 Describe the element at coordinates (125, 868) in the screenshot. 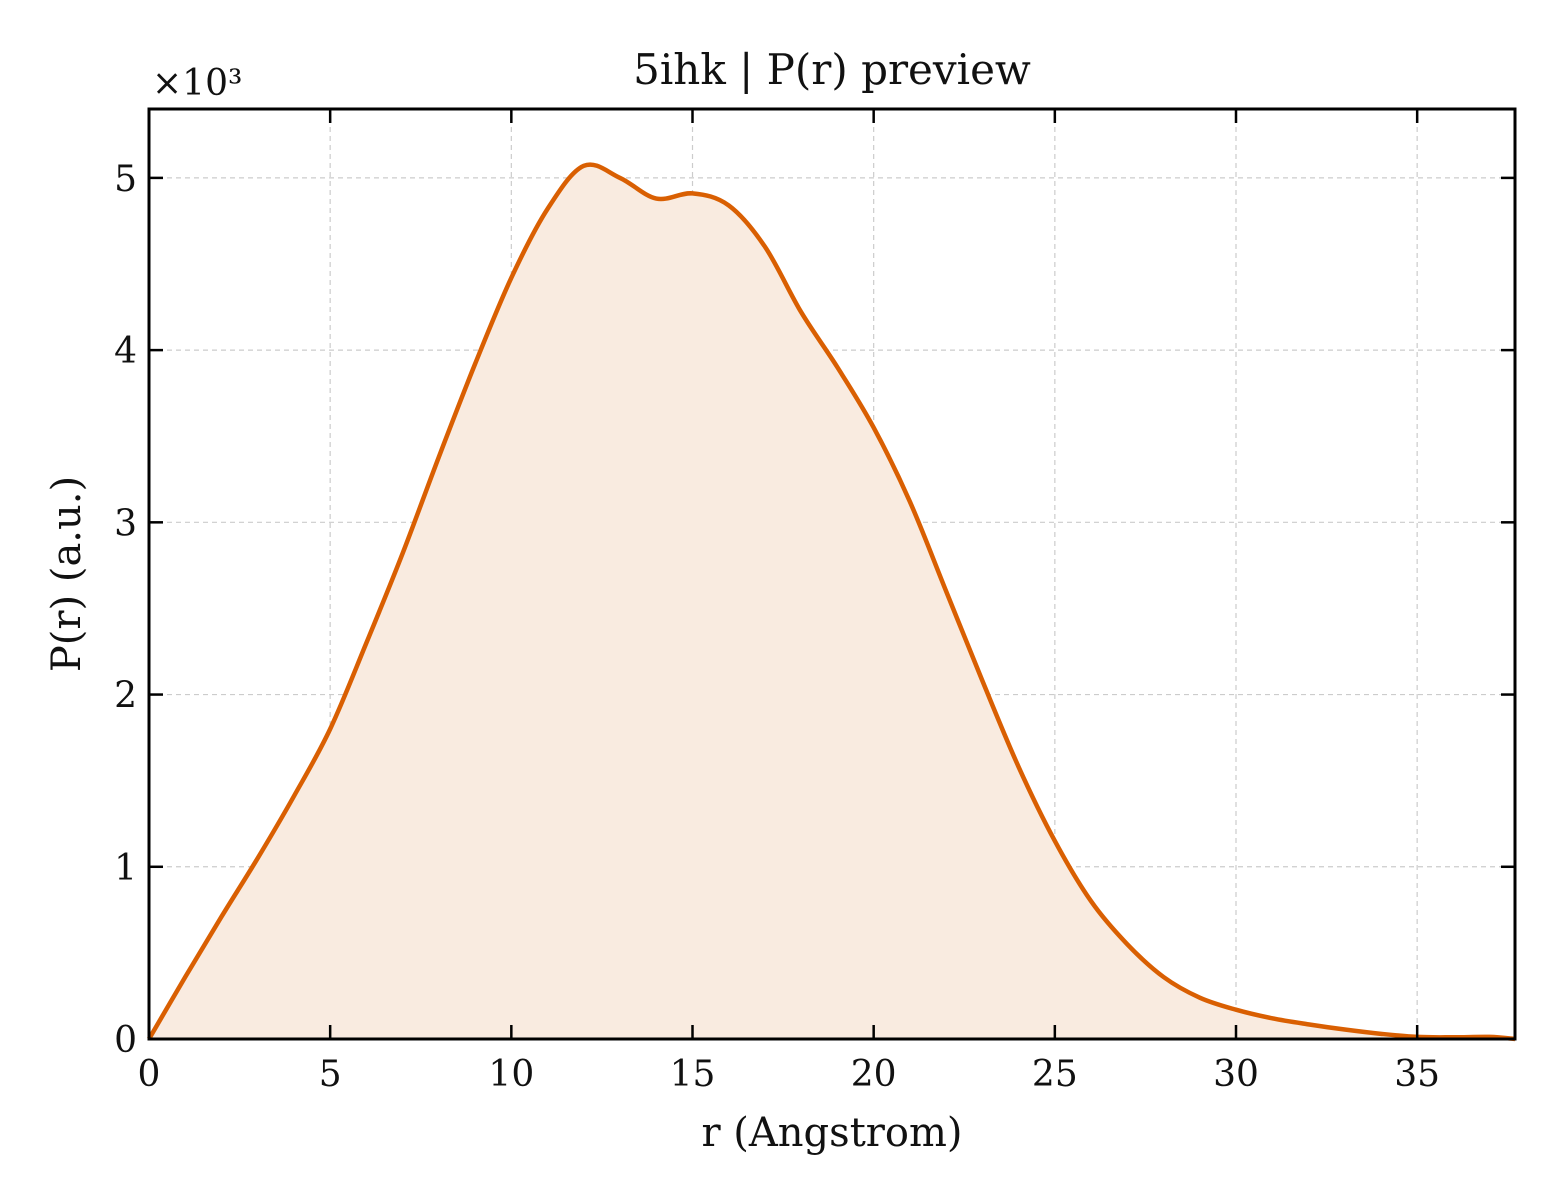

I see `y-tick-label: 1` at that location.